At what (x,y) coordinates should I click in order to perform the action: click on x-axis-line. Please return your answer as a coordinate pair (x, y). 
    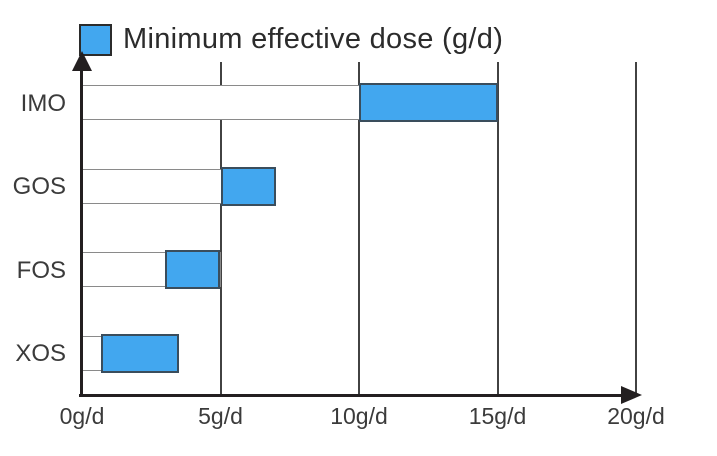
    Looking at the image, I should click on (351, 395).